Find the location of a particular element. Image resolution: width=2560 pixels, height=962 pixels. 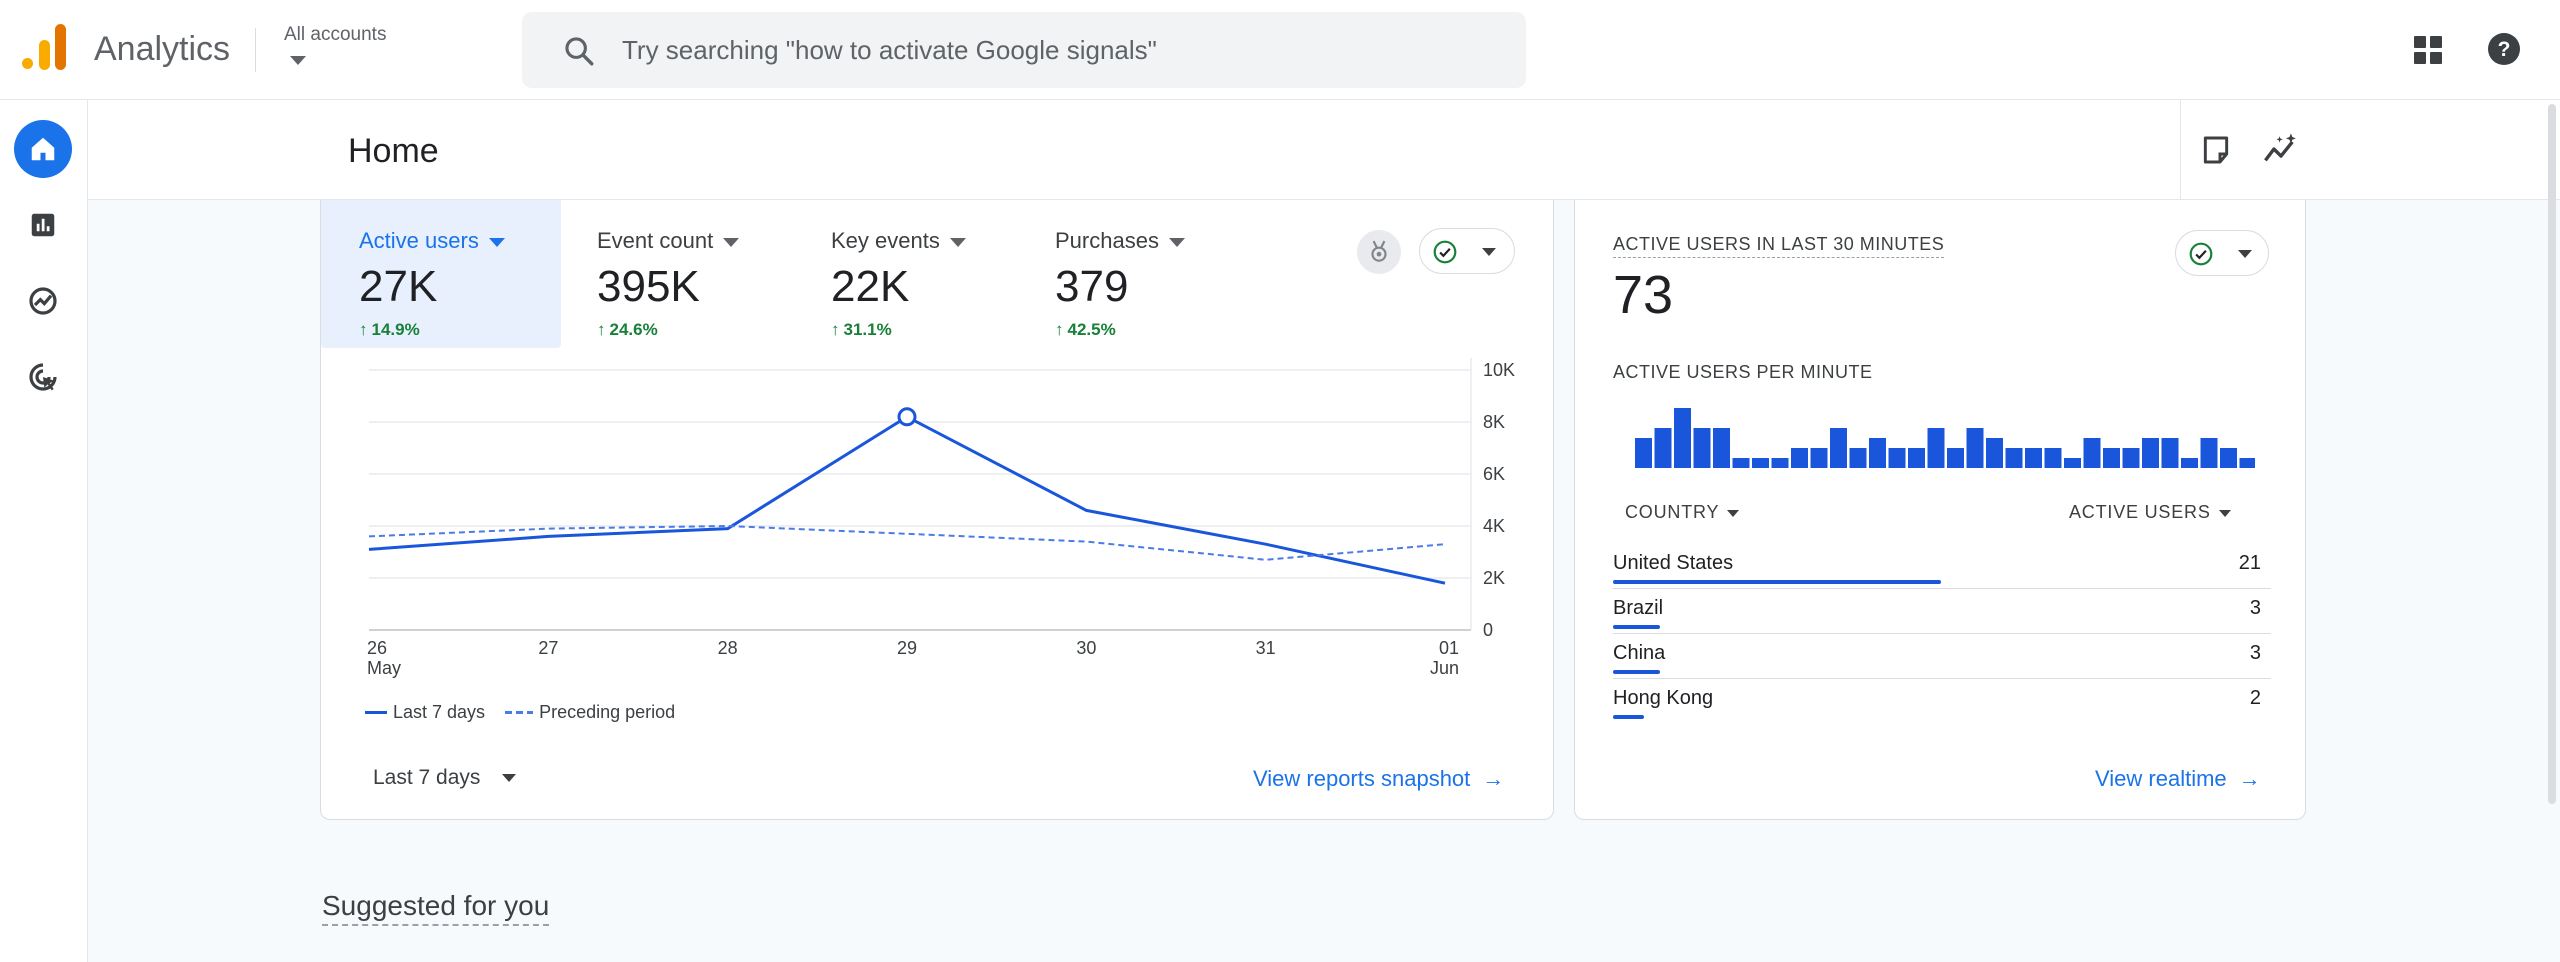

nav-advertising is located at coordinates (43, 377).